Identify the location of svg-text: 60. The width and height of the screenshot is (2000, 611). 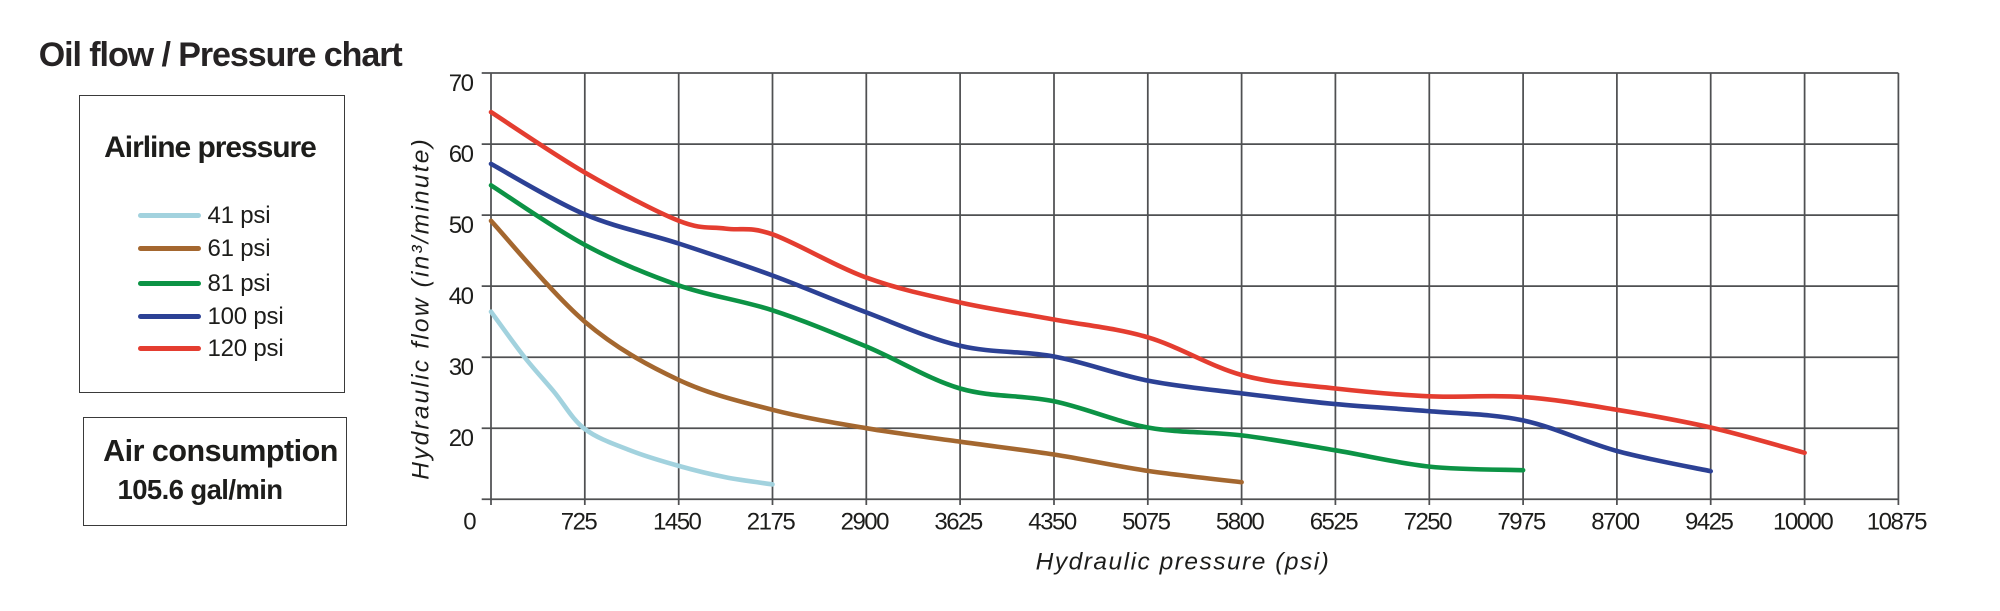
(461, 154).